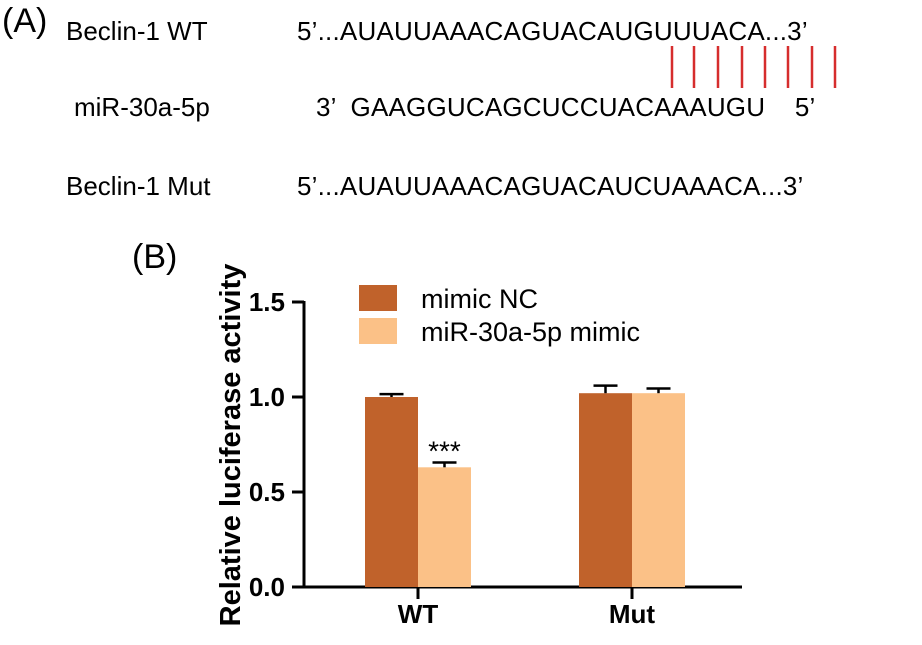  Describe the element at coordinates (231, 445) in the screenshot. I see `y-axis-title: Relative luciferase activity` at that location.